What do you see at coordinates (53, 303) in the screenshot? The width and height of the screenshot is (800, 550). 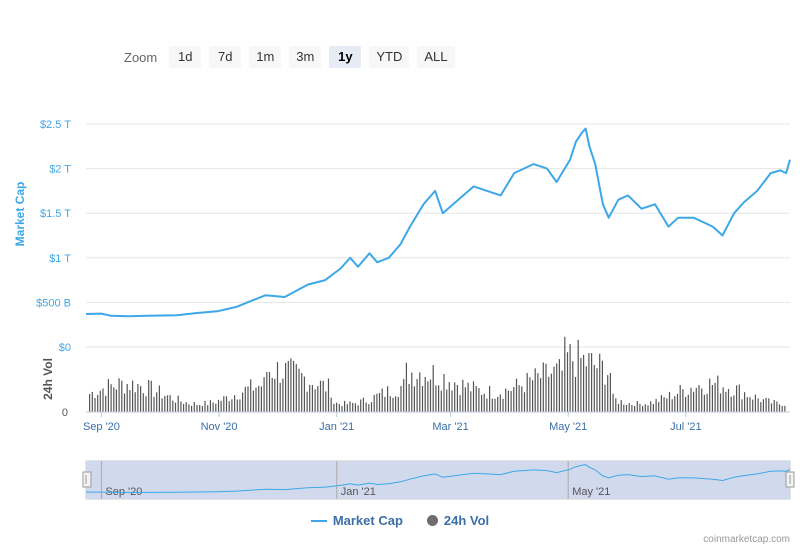 I see `y-tick-label: $500 B` at bounding box center [53, 303].